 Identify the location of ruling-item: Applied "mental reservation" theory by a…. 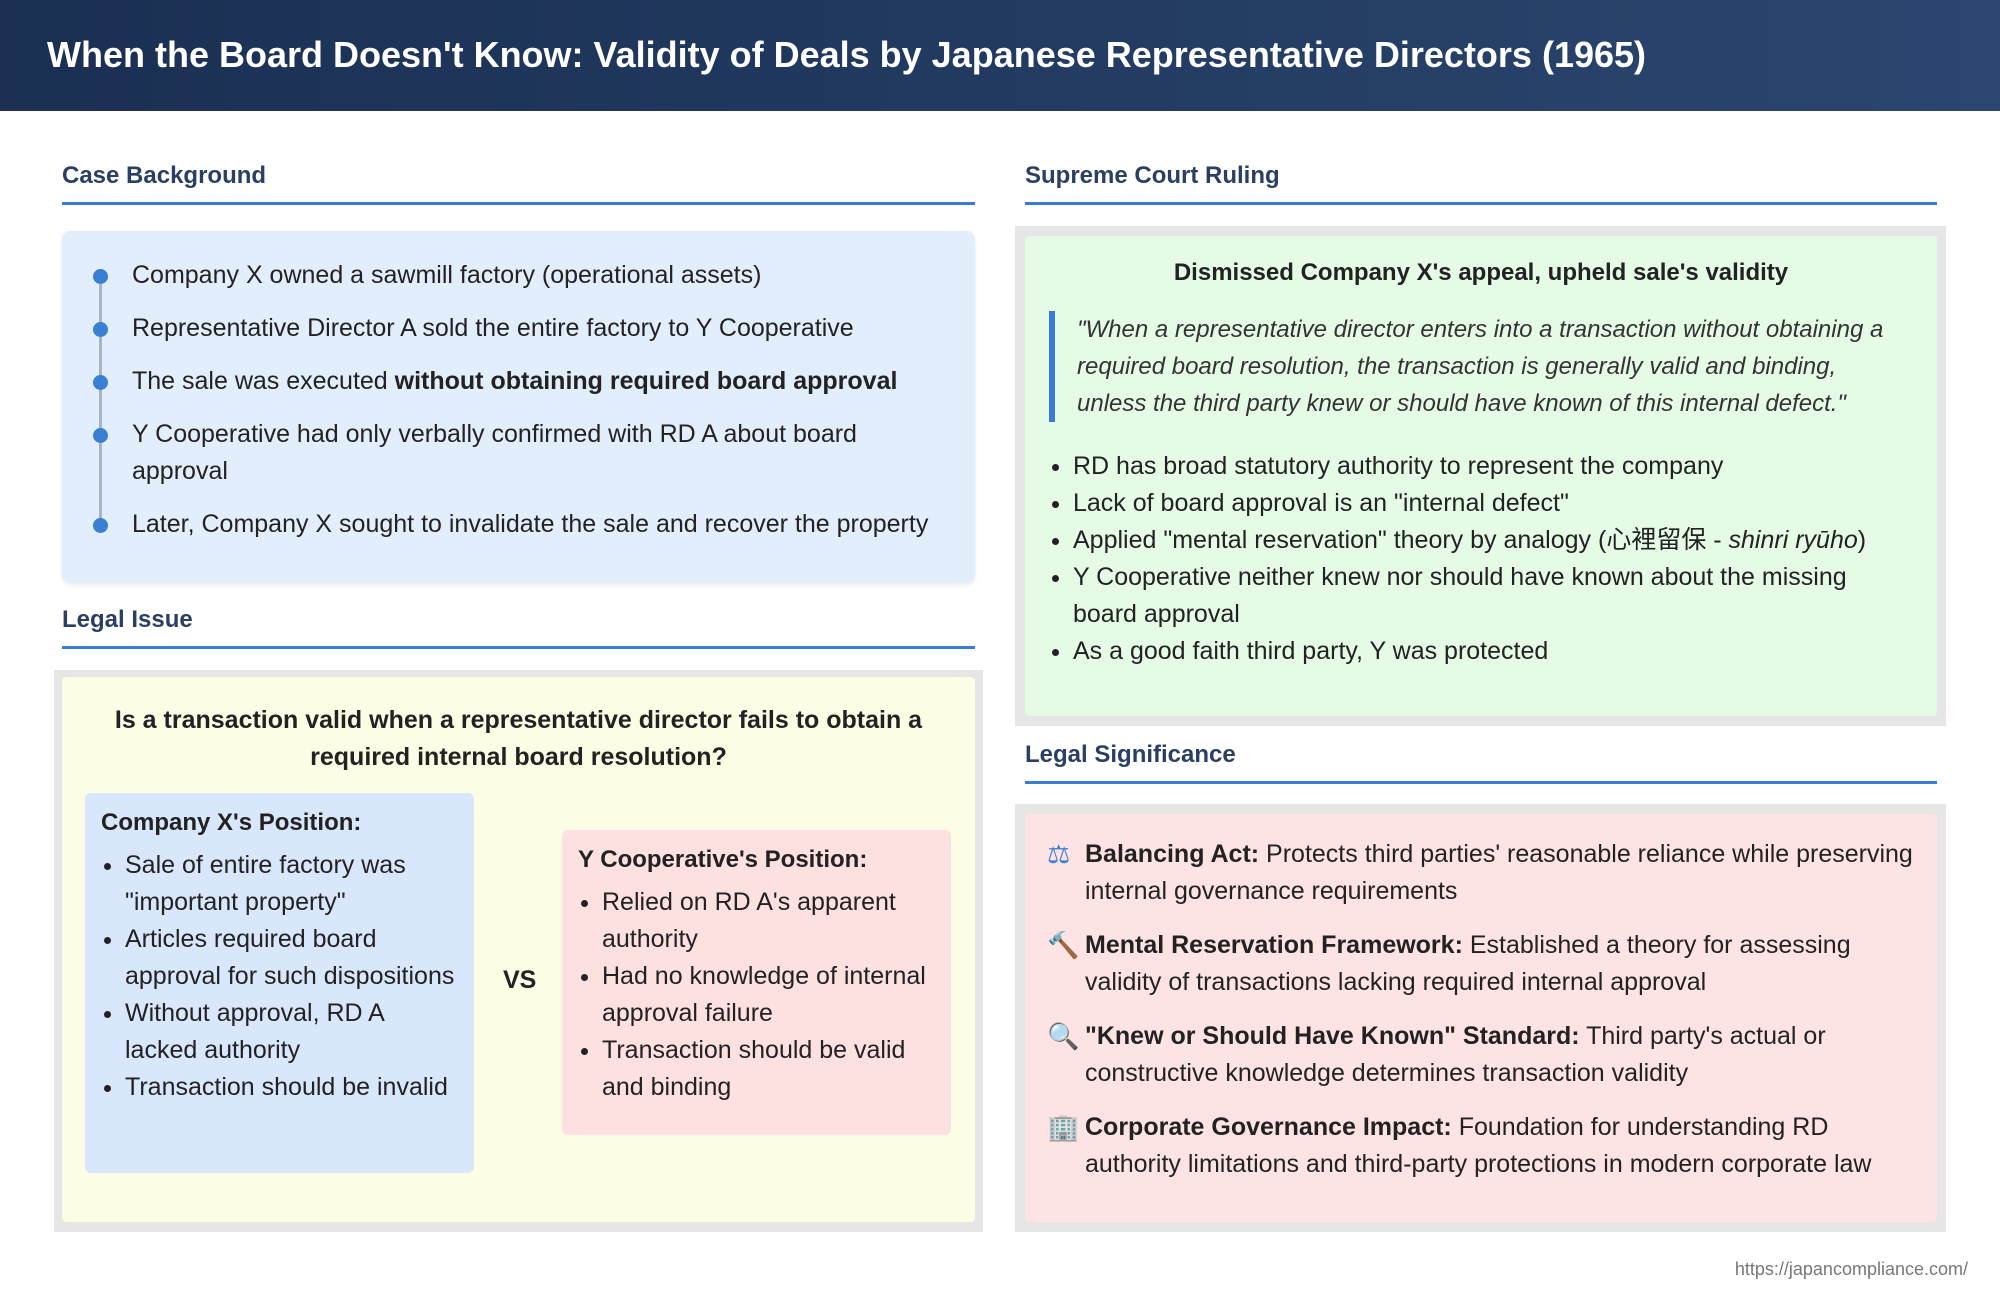
(1495, 540).